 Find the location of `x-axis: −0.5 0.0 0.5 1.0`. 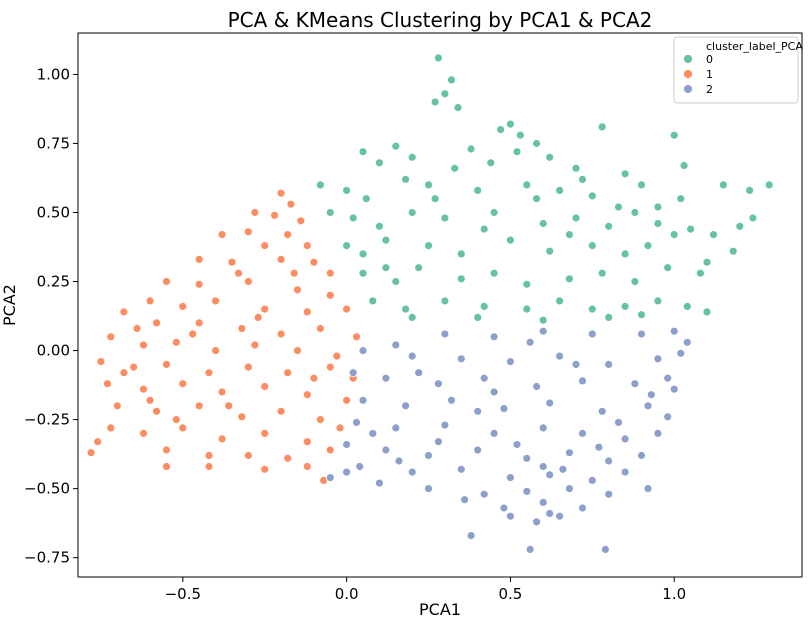

x-axis: −0.5 0.0 0.5 1.0 is located at coordinates (425, 590).